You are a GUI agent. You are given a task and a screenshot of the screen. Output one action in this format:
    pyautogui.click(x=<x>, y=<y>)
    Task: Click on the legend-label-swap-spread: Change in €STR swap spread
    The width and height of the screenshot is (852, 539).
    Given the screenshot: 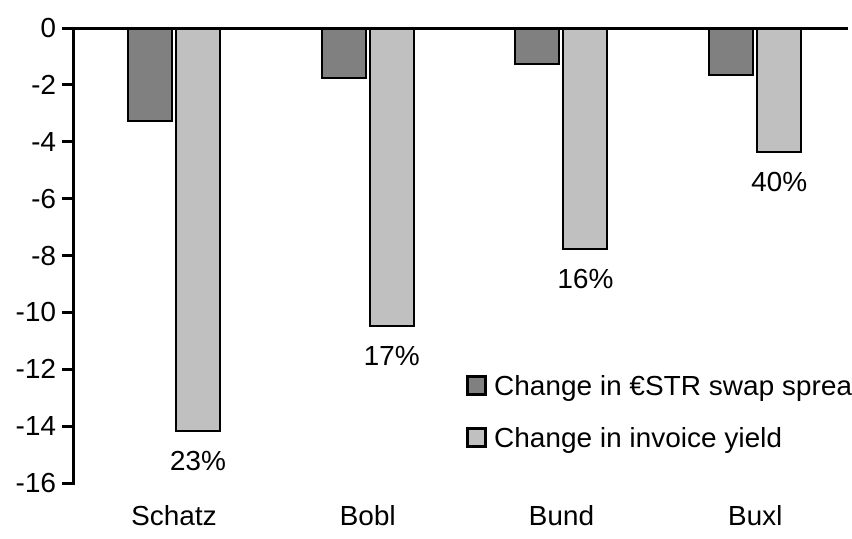 What is the action you would take?
    pyautogui.click(x=673, y=385)
    